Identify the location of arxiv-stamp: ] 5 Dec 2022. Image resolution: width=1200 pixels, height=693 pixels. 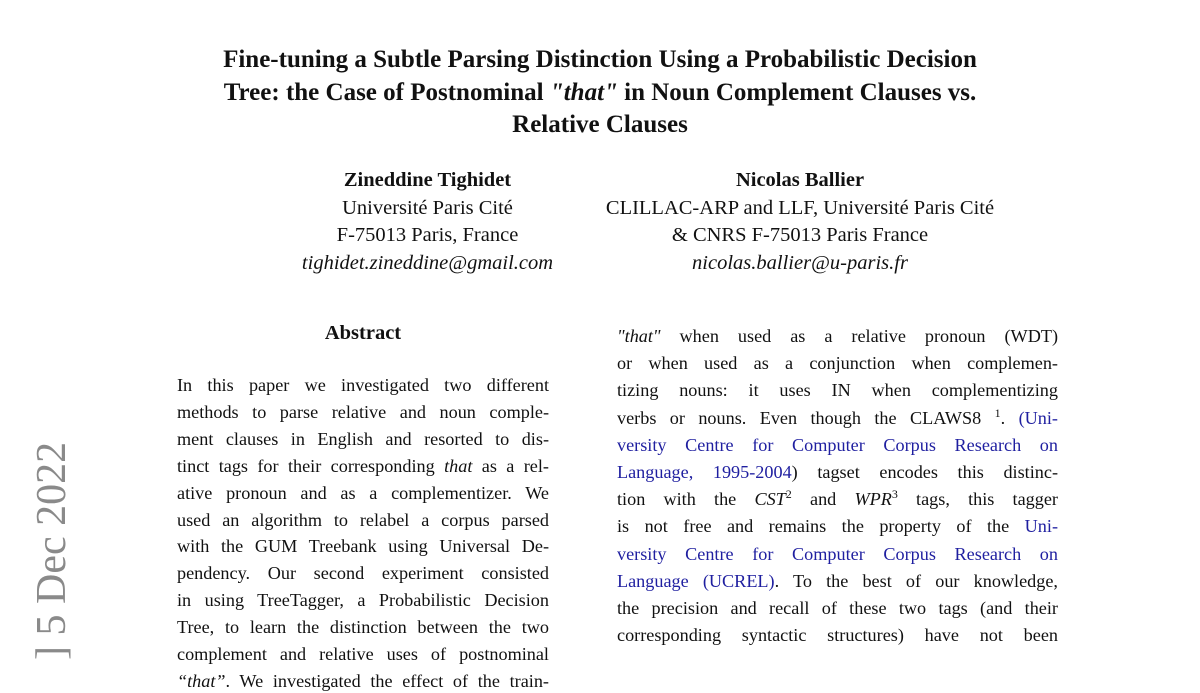
(52, 550).